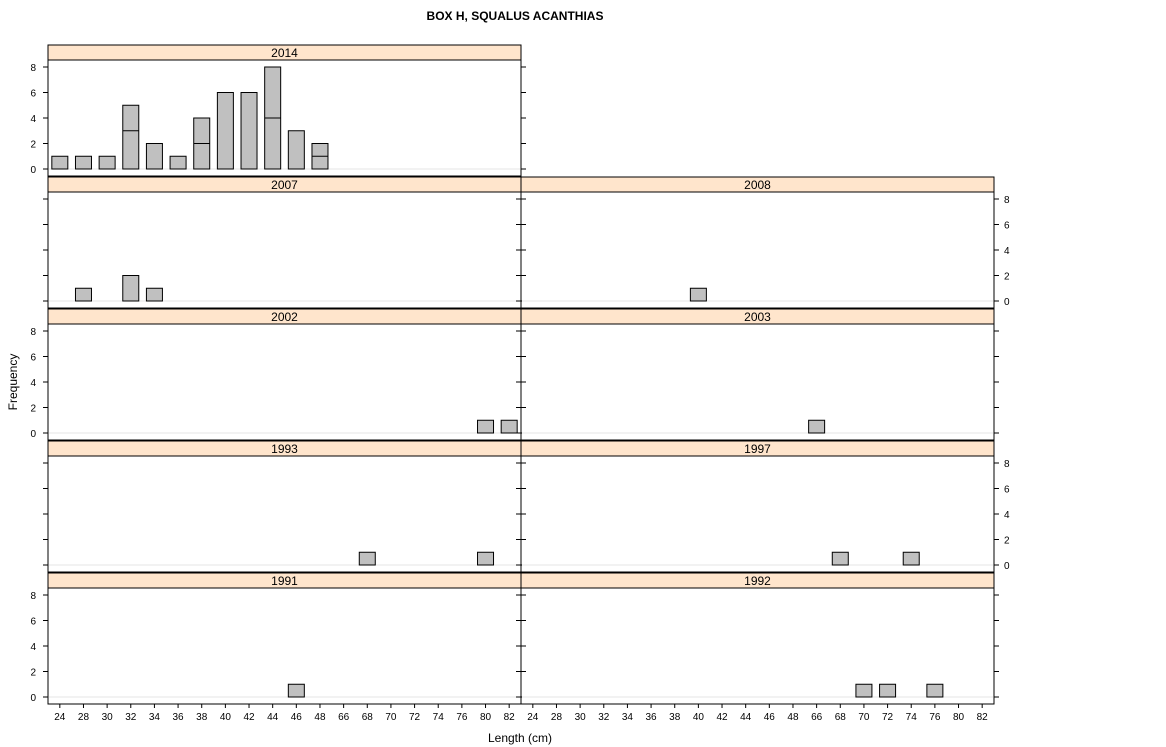  I want to click on strip-label: 1993, so click(284, 449).